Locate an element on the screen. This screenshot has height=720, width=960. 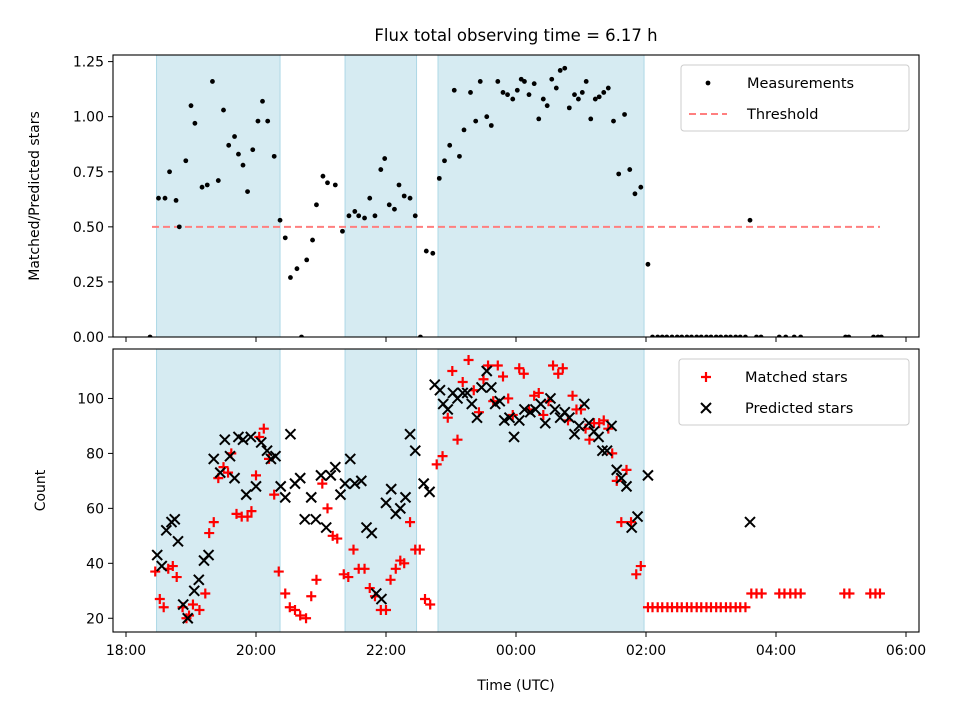
x-tick-label: 06:00 is located at coordinates (906, 651).